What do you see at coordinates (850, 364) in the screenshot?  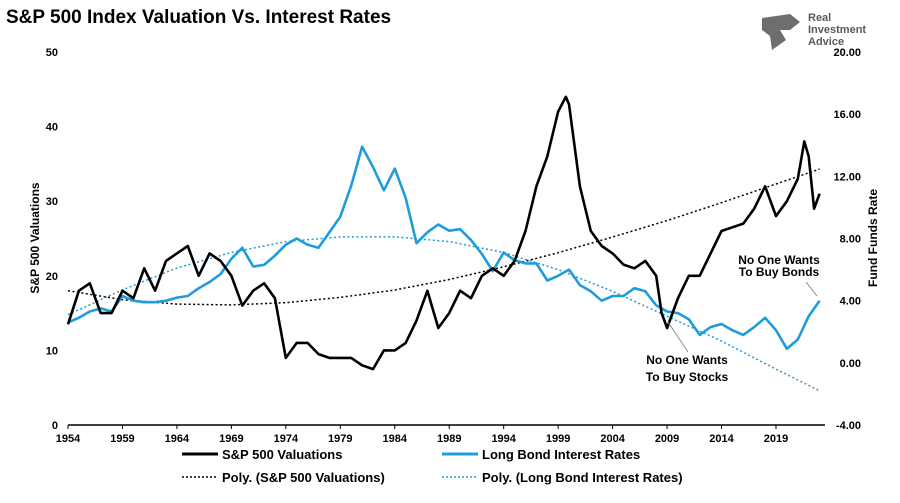 I see `y-right-tick-label: 0.00` at bounding box center [850, 364].